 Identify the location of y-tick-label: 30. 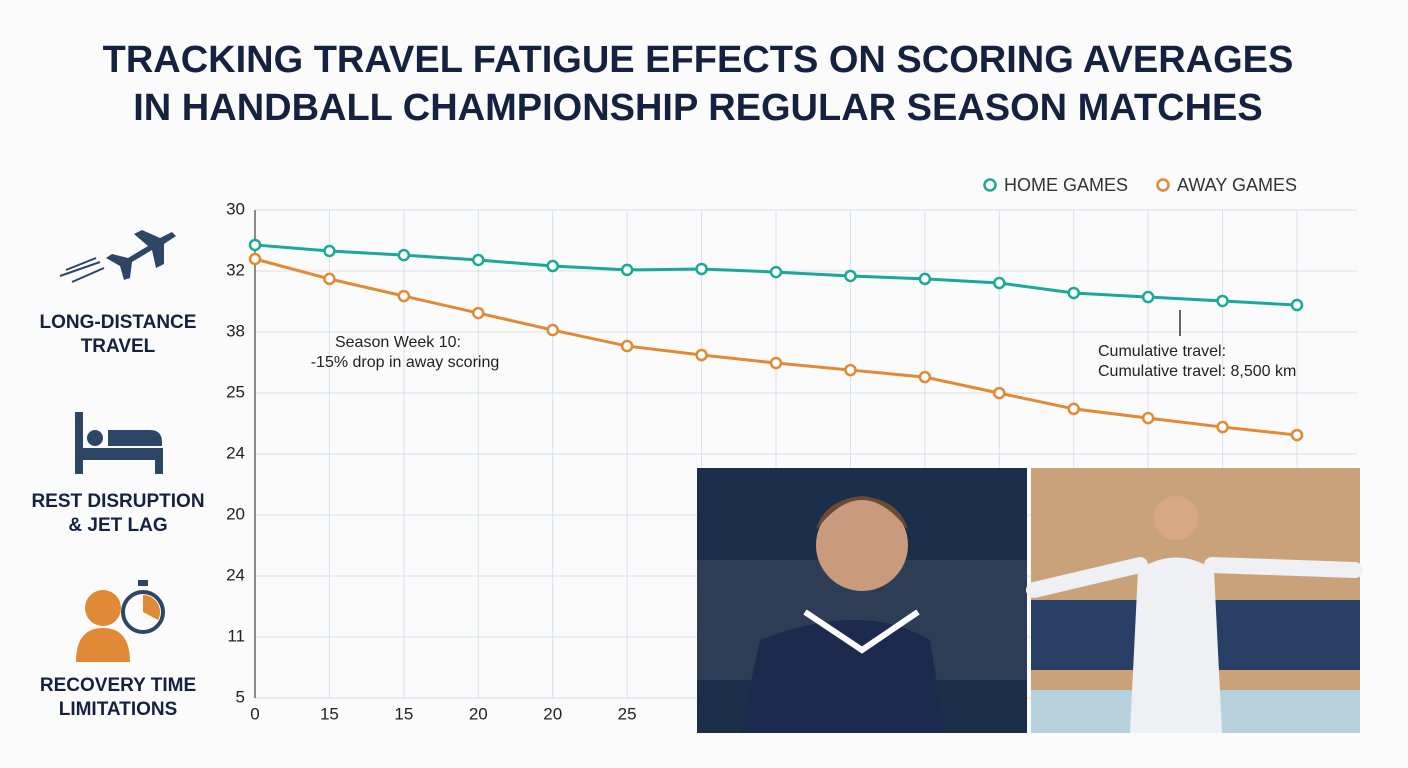
(235, 208).